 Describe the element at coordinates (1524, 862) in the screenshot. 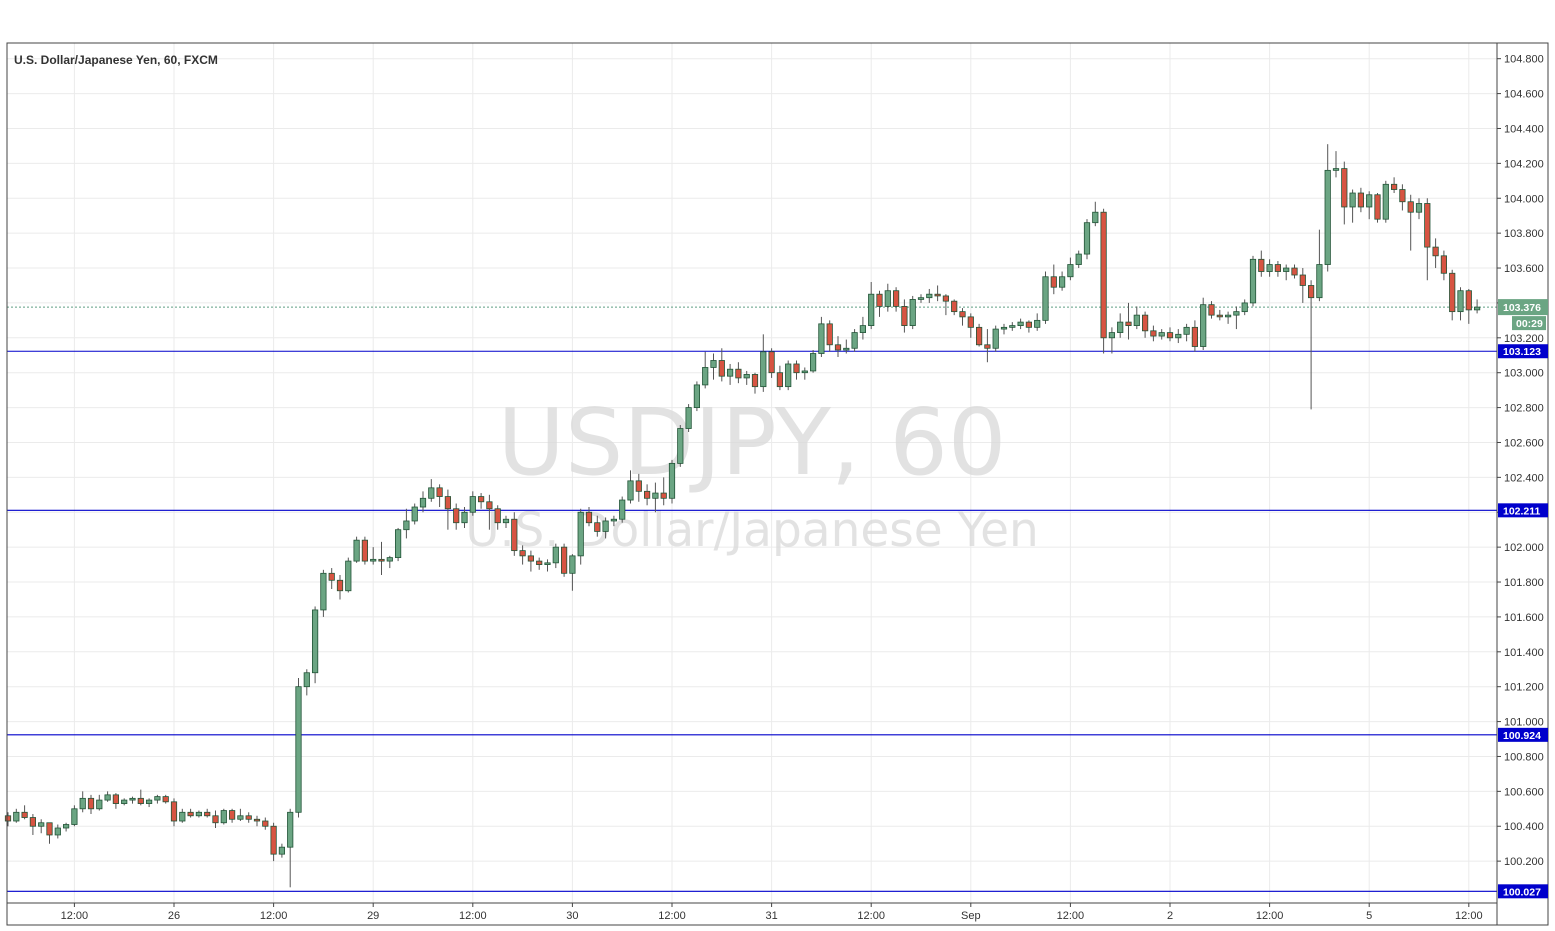

I see `price-tick-label: 100.200` at that location.